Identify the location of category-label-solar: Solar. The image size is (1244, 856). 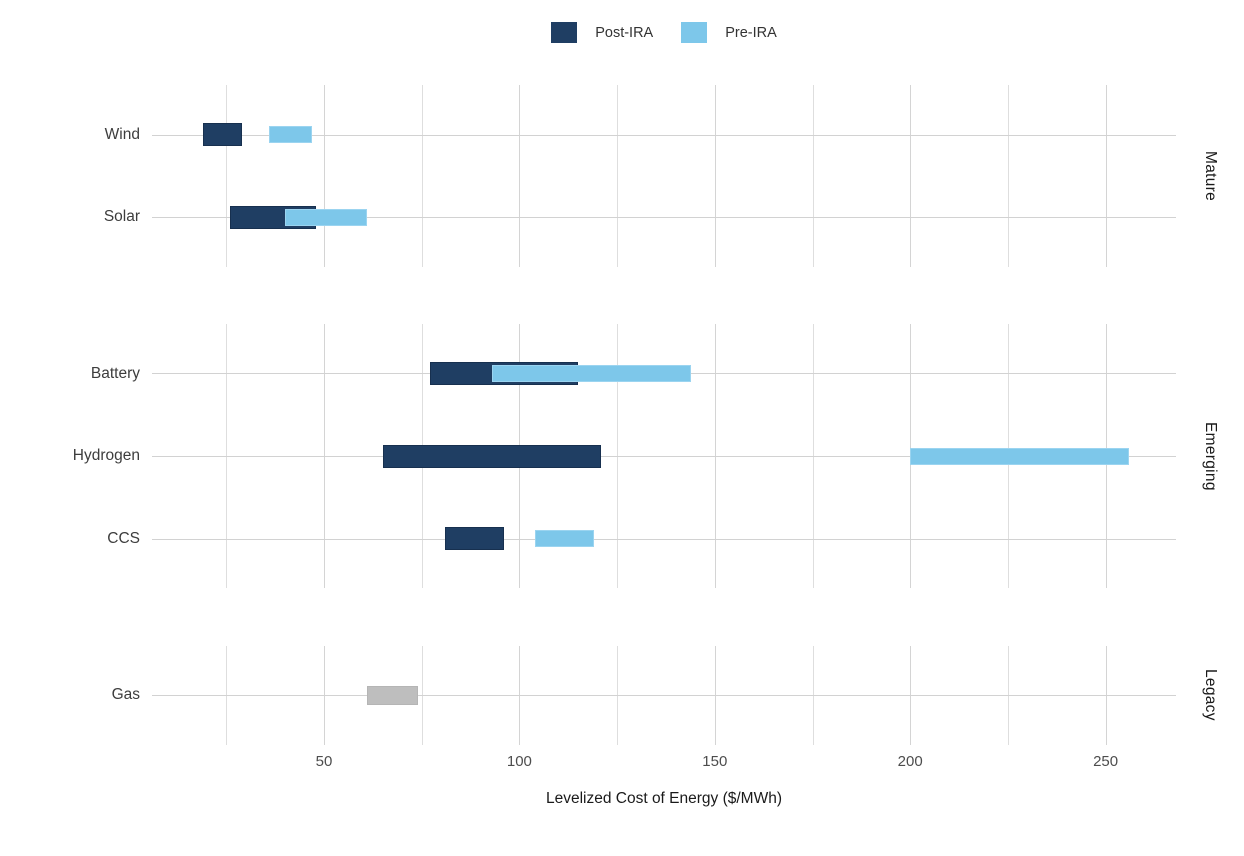
(121, 217).